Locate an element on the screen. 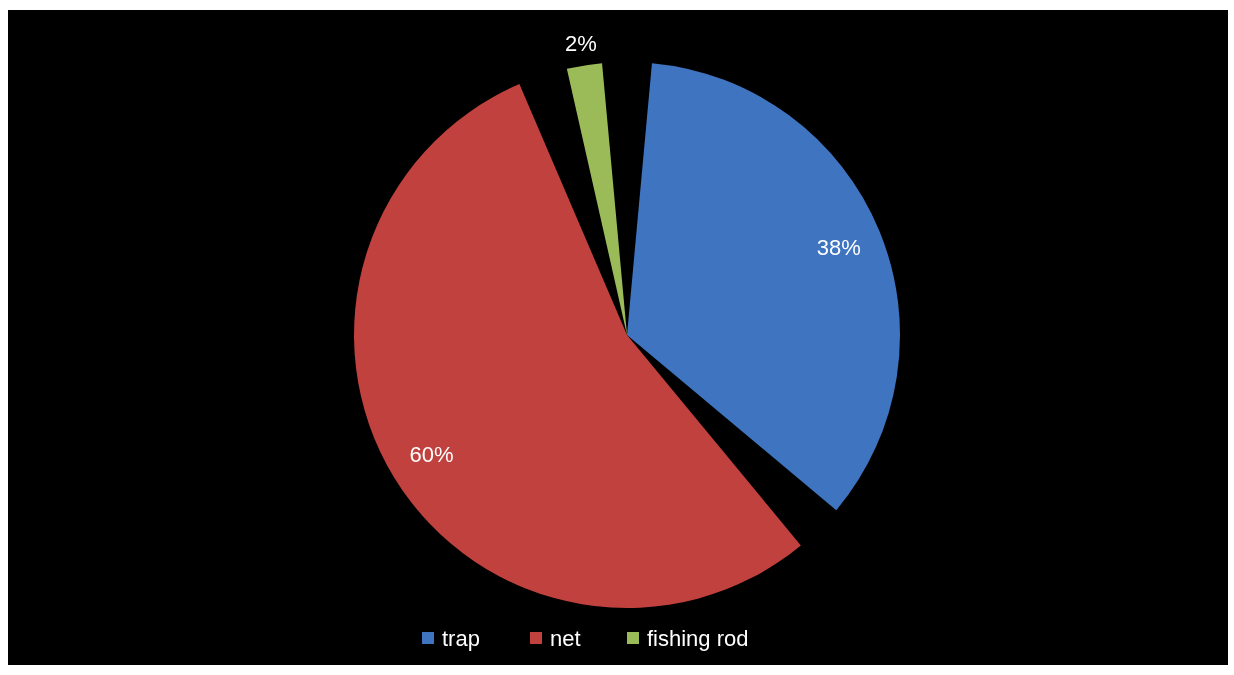 This screenshot has height=675, width=1234. data-label: 2% is located at coordinates (581, 44).